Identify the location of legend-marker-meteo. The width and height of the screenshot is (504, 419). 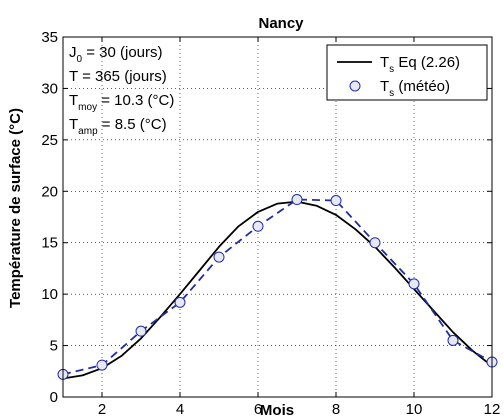
(355, 86).